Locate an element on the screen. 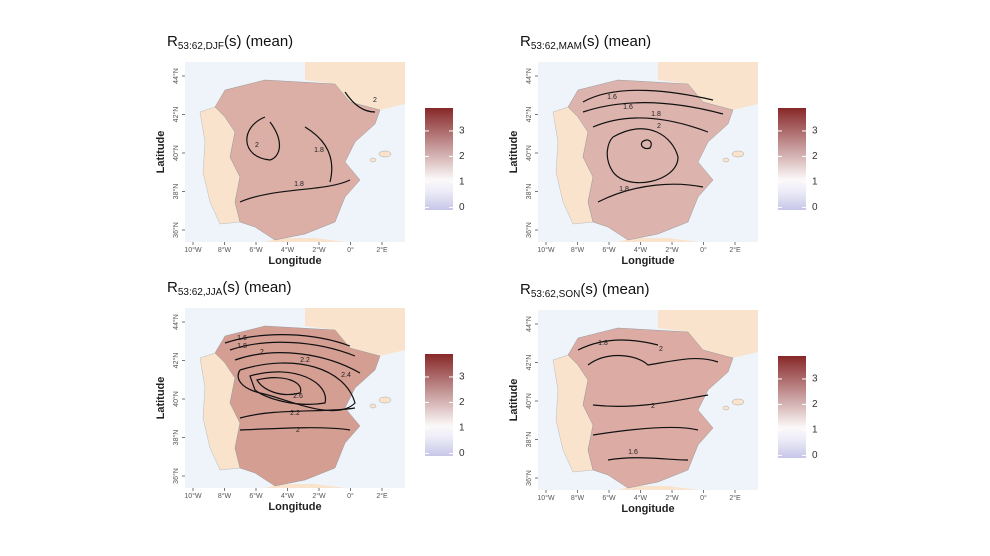  panel-title: R53:62,DJF(s) (mean) is located at coordinates (230, 42).